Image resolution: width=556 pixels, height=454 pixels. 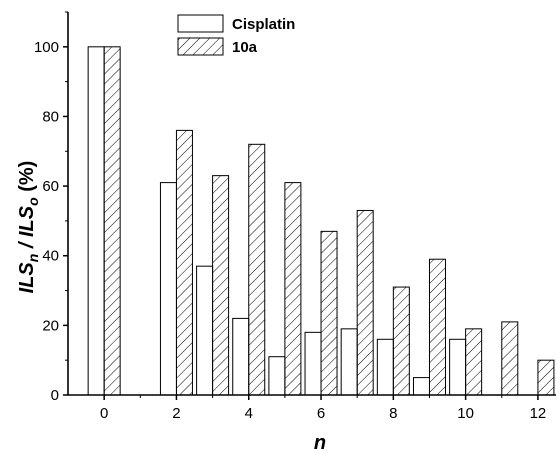 I want to click on y-tick-label: 0, so click(x=55, y=395).